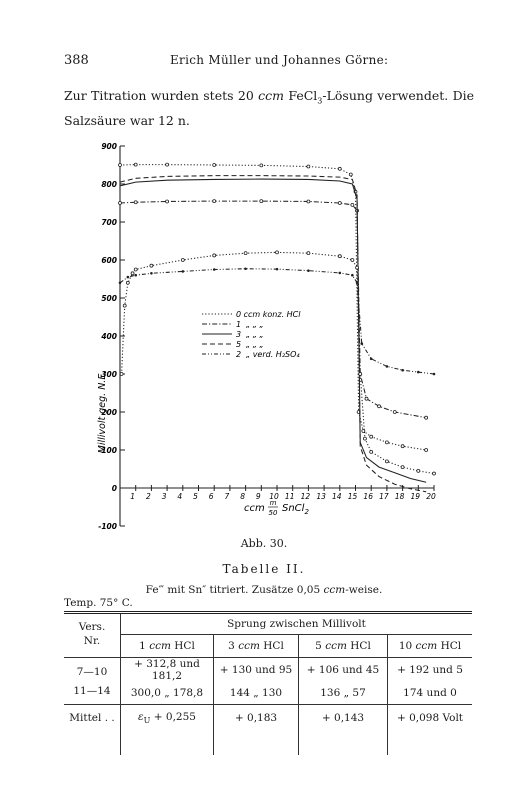  Describe the element at coordinates (268, 314) in the screenshot. I see `legend-label: 0 ccm konz. HCl` at that location.